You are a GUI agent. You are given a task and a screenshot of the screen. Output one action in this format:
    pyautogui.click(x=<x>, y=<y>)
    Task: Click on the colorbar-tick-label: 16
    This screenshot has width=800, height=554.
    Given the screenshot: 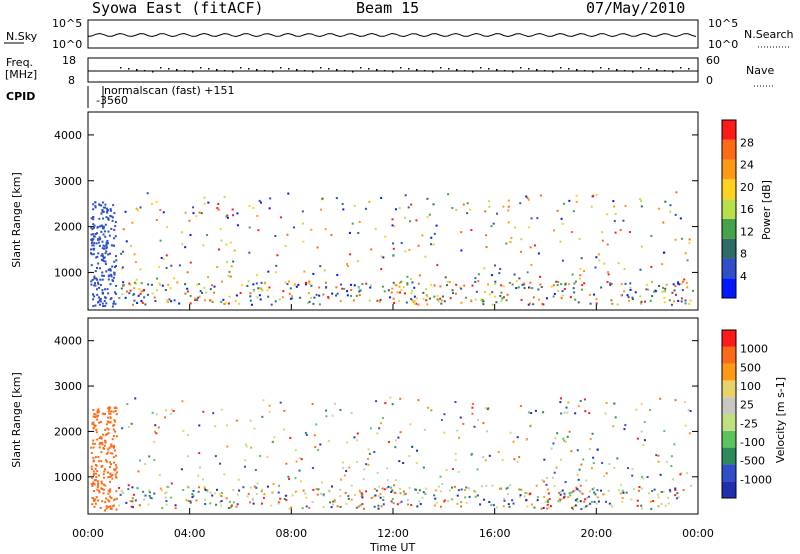 What is the action you would take?
    pyautogui.click(x=747, y=209)
    